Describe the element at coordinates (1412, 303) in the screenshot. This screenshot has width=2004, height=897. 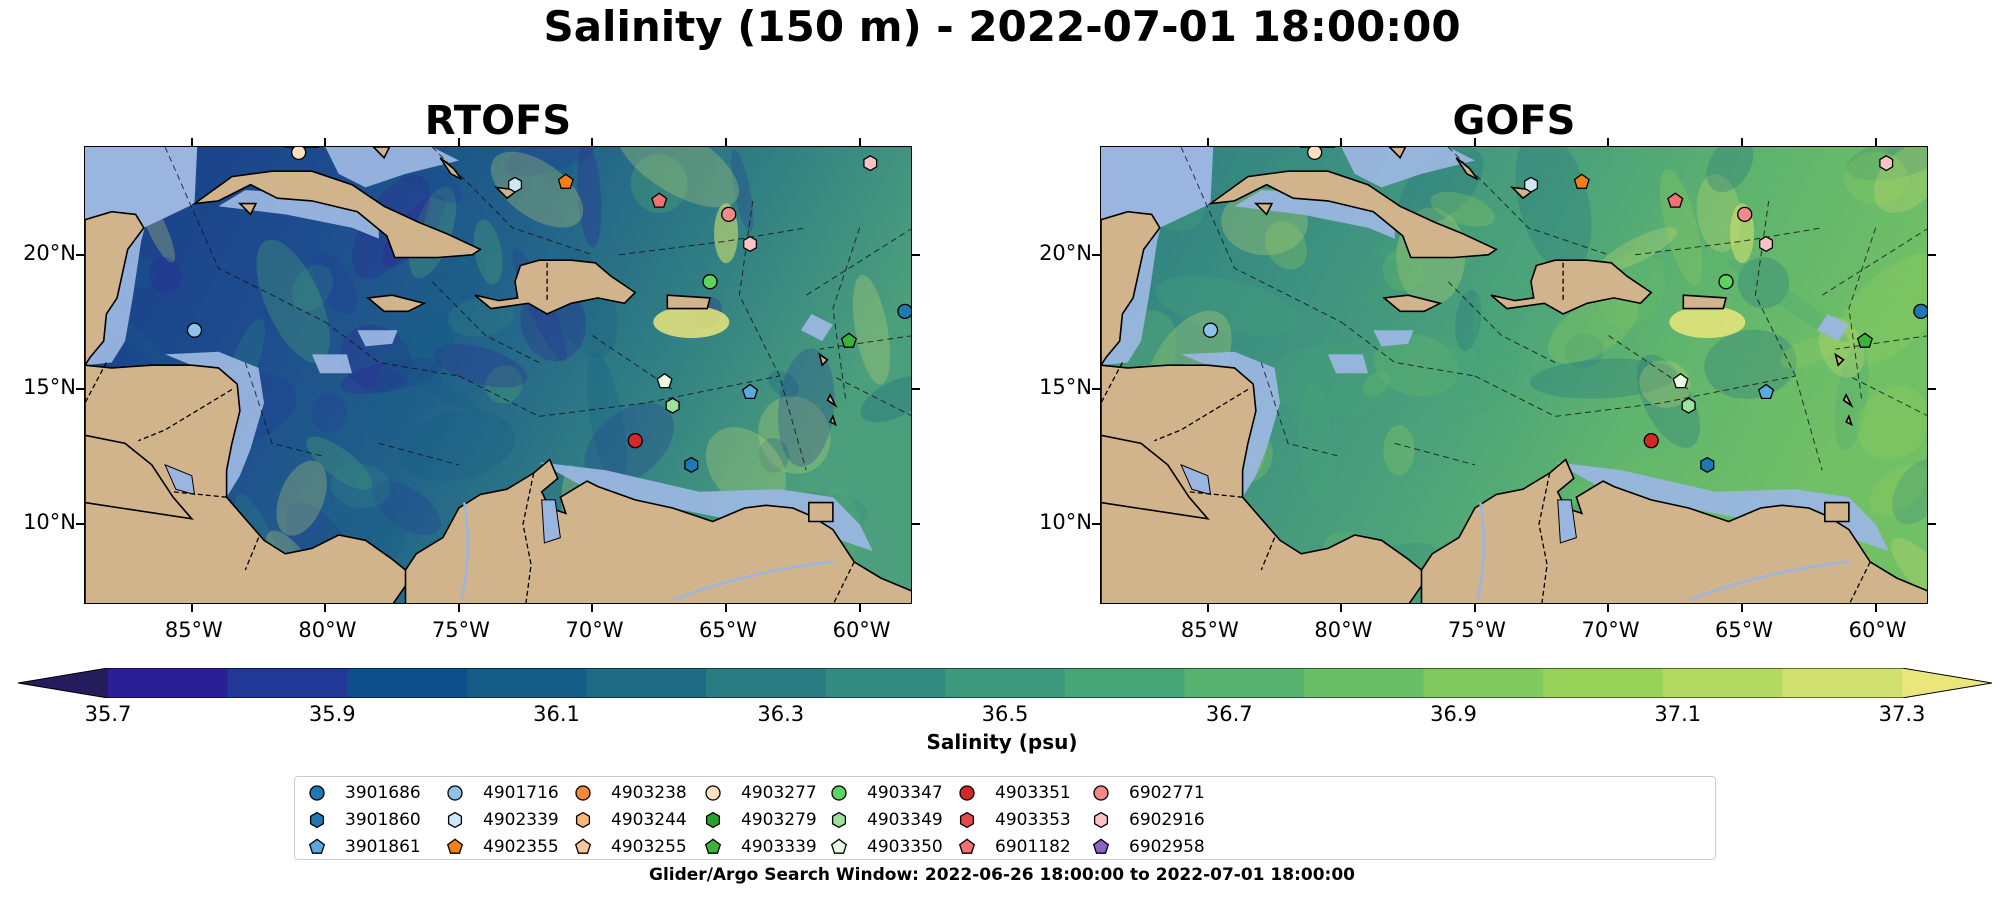
I see `land-jamaica` at that location.